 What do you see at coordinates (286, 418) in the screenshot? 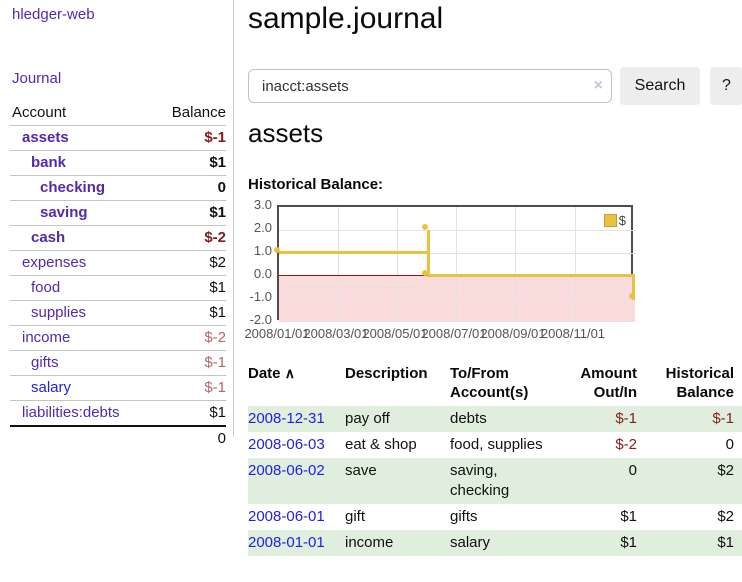
I see `transaction-date-link: 2008-12-31` at bounding box center [286, 418].